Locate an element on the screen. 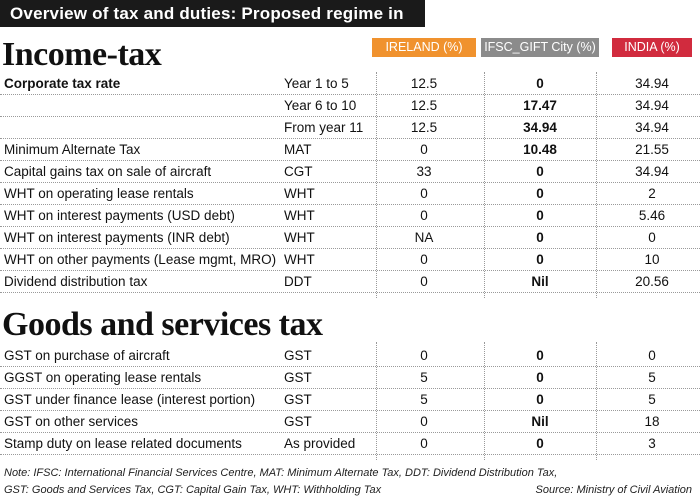 The width and height of the screenshot is (700, 501). table-row: GST on other services GST 0 Nil 18 is located at coordinates (350, 422).